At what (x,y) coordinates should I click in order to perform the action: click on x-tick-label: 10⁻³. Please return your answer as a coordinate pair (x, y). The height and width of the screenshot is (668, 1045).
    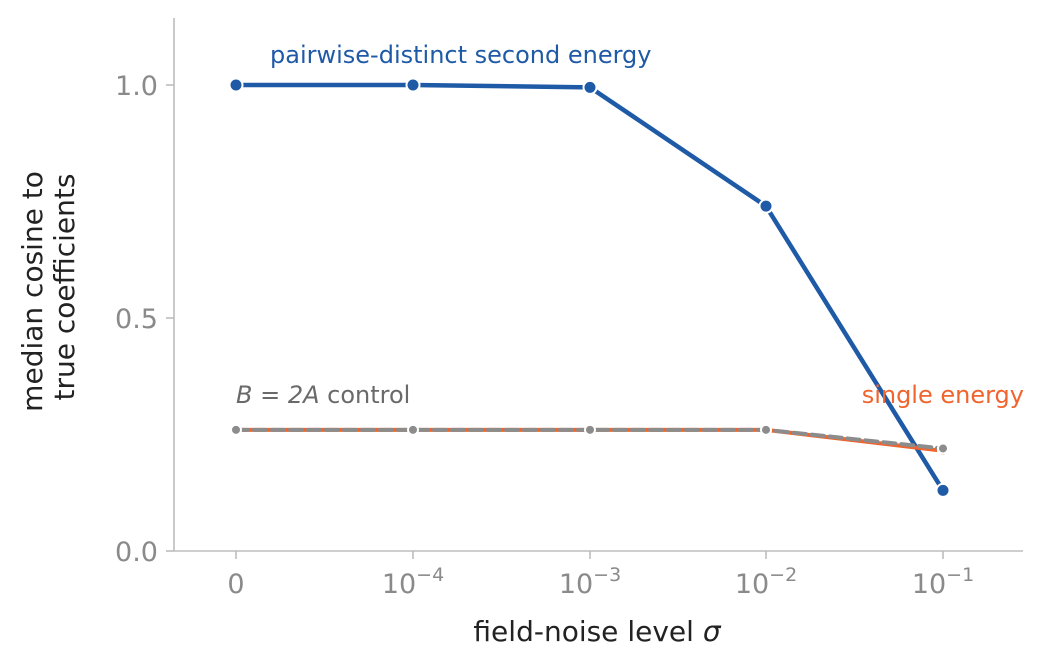
    Looking at the image, I should click on (590, 582).